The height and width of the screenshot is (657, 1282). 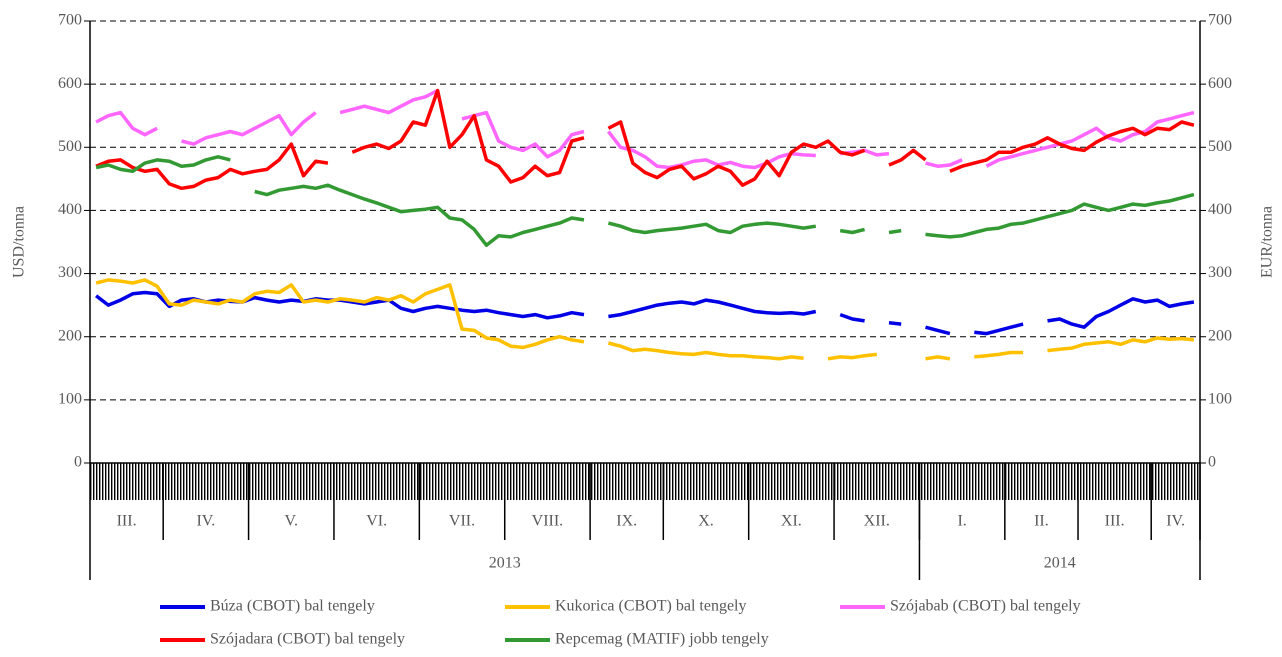 I want to click on y-tick-label: 200, so click(x=70, y=335).